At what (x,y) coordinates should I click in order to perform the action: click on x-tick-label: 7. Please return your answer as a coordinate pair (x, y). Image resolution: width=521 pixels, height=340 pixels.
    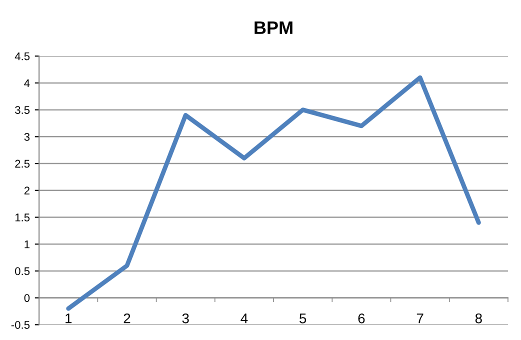
    Looking at the image, I should click on (420, 319).